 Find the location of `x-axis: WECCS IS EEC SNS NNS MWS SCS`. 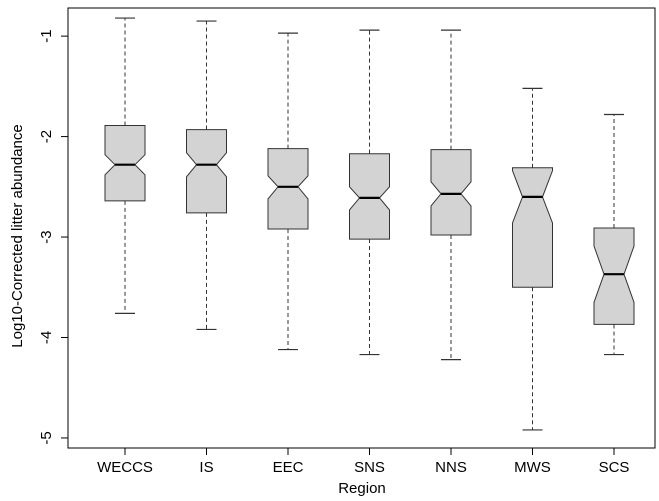

x-axis: WECCS IS EEC SNS NNS MWS SCS is located at coordinates (363, 462).